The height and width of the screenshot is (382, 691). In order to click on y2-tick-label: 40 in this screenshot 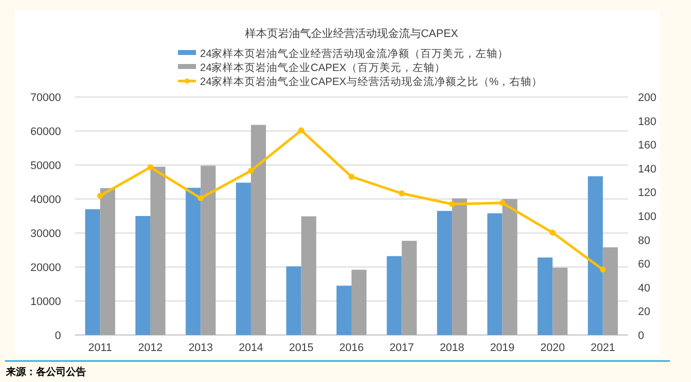, I will do `click(644, 288)`.